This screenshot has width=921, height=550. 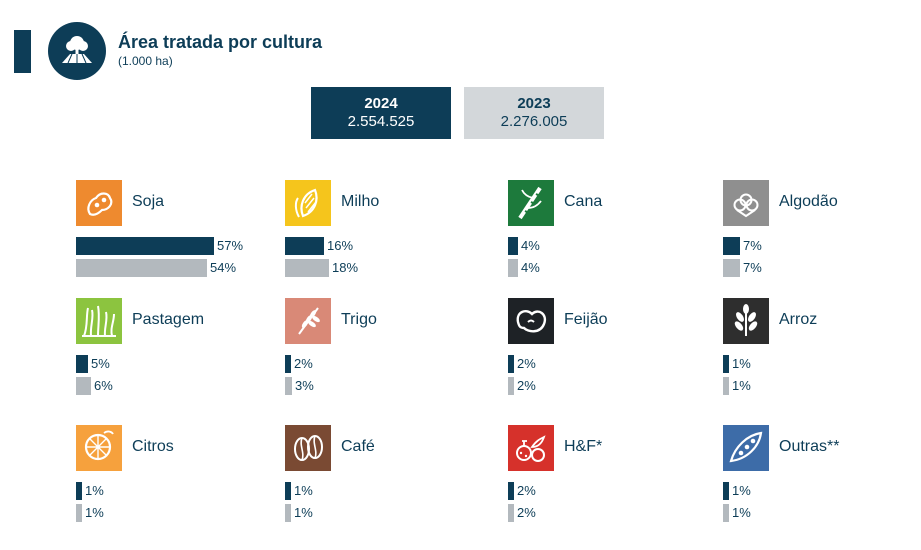 I want to click on crop-name-trigo: Trigo, so click(x=359, y=319).